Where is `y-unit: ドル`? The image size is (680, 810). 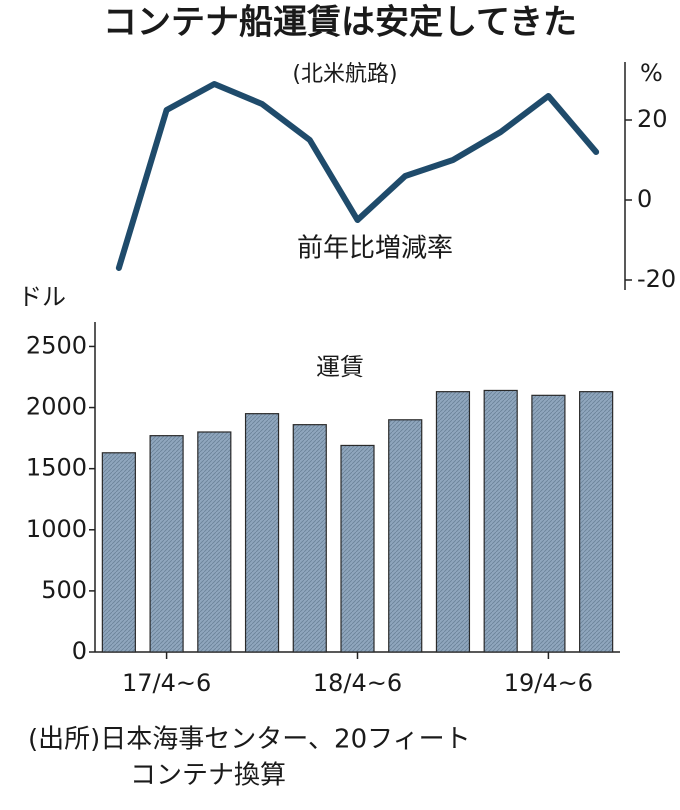
y-unit: ドル is located at coordinates (42, 297).